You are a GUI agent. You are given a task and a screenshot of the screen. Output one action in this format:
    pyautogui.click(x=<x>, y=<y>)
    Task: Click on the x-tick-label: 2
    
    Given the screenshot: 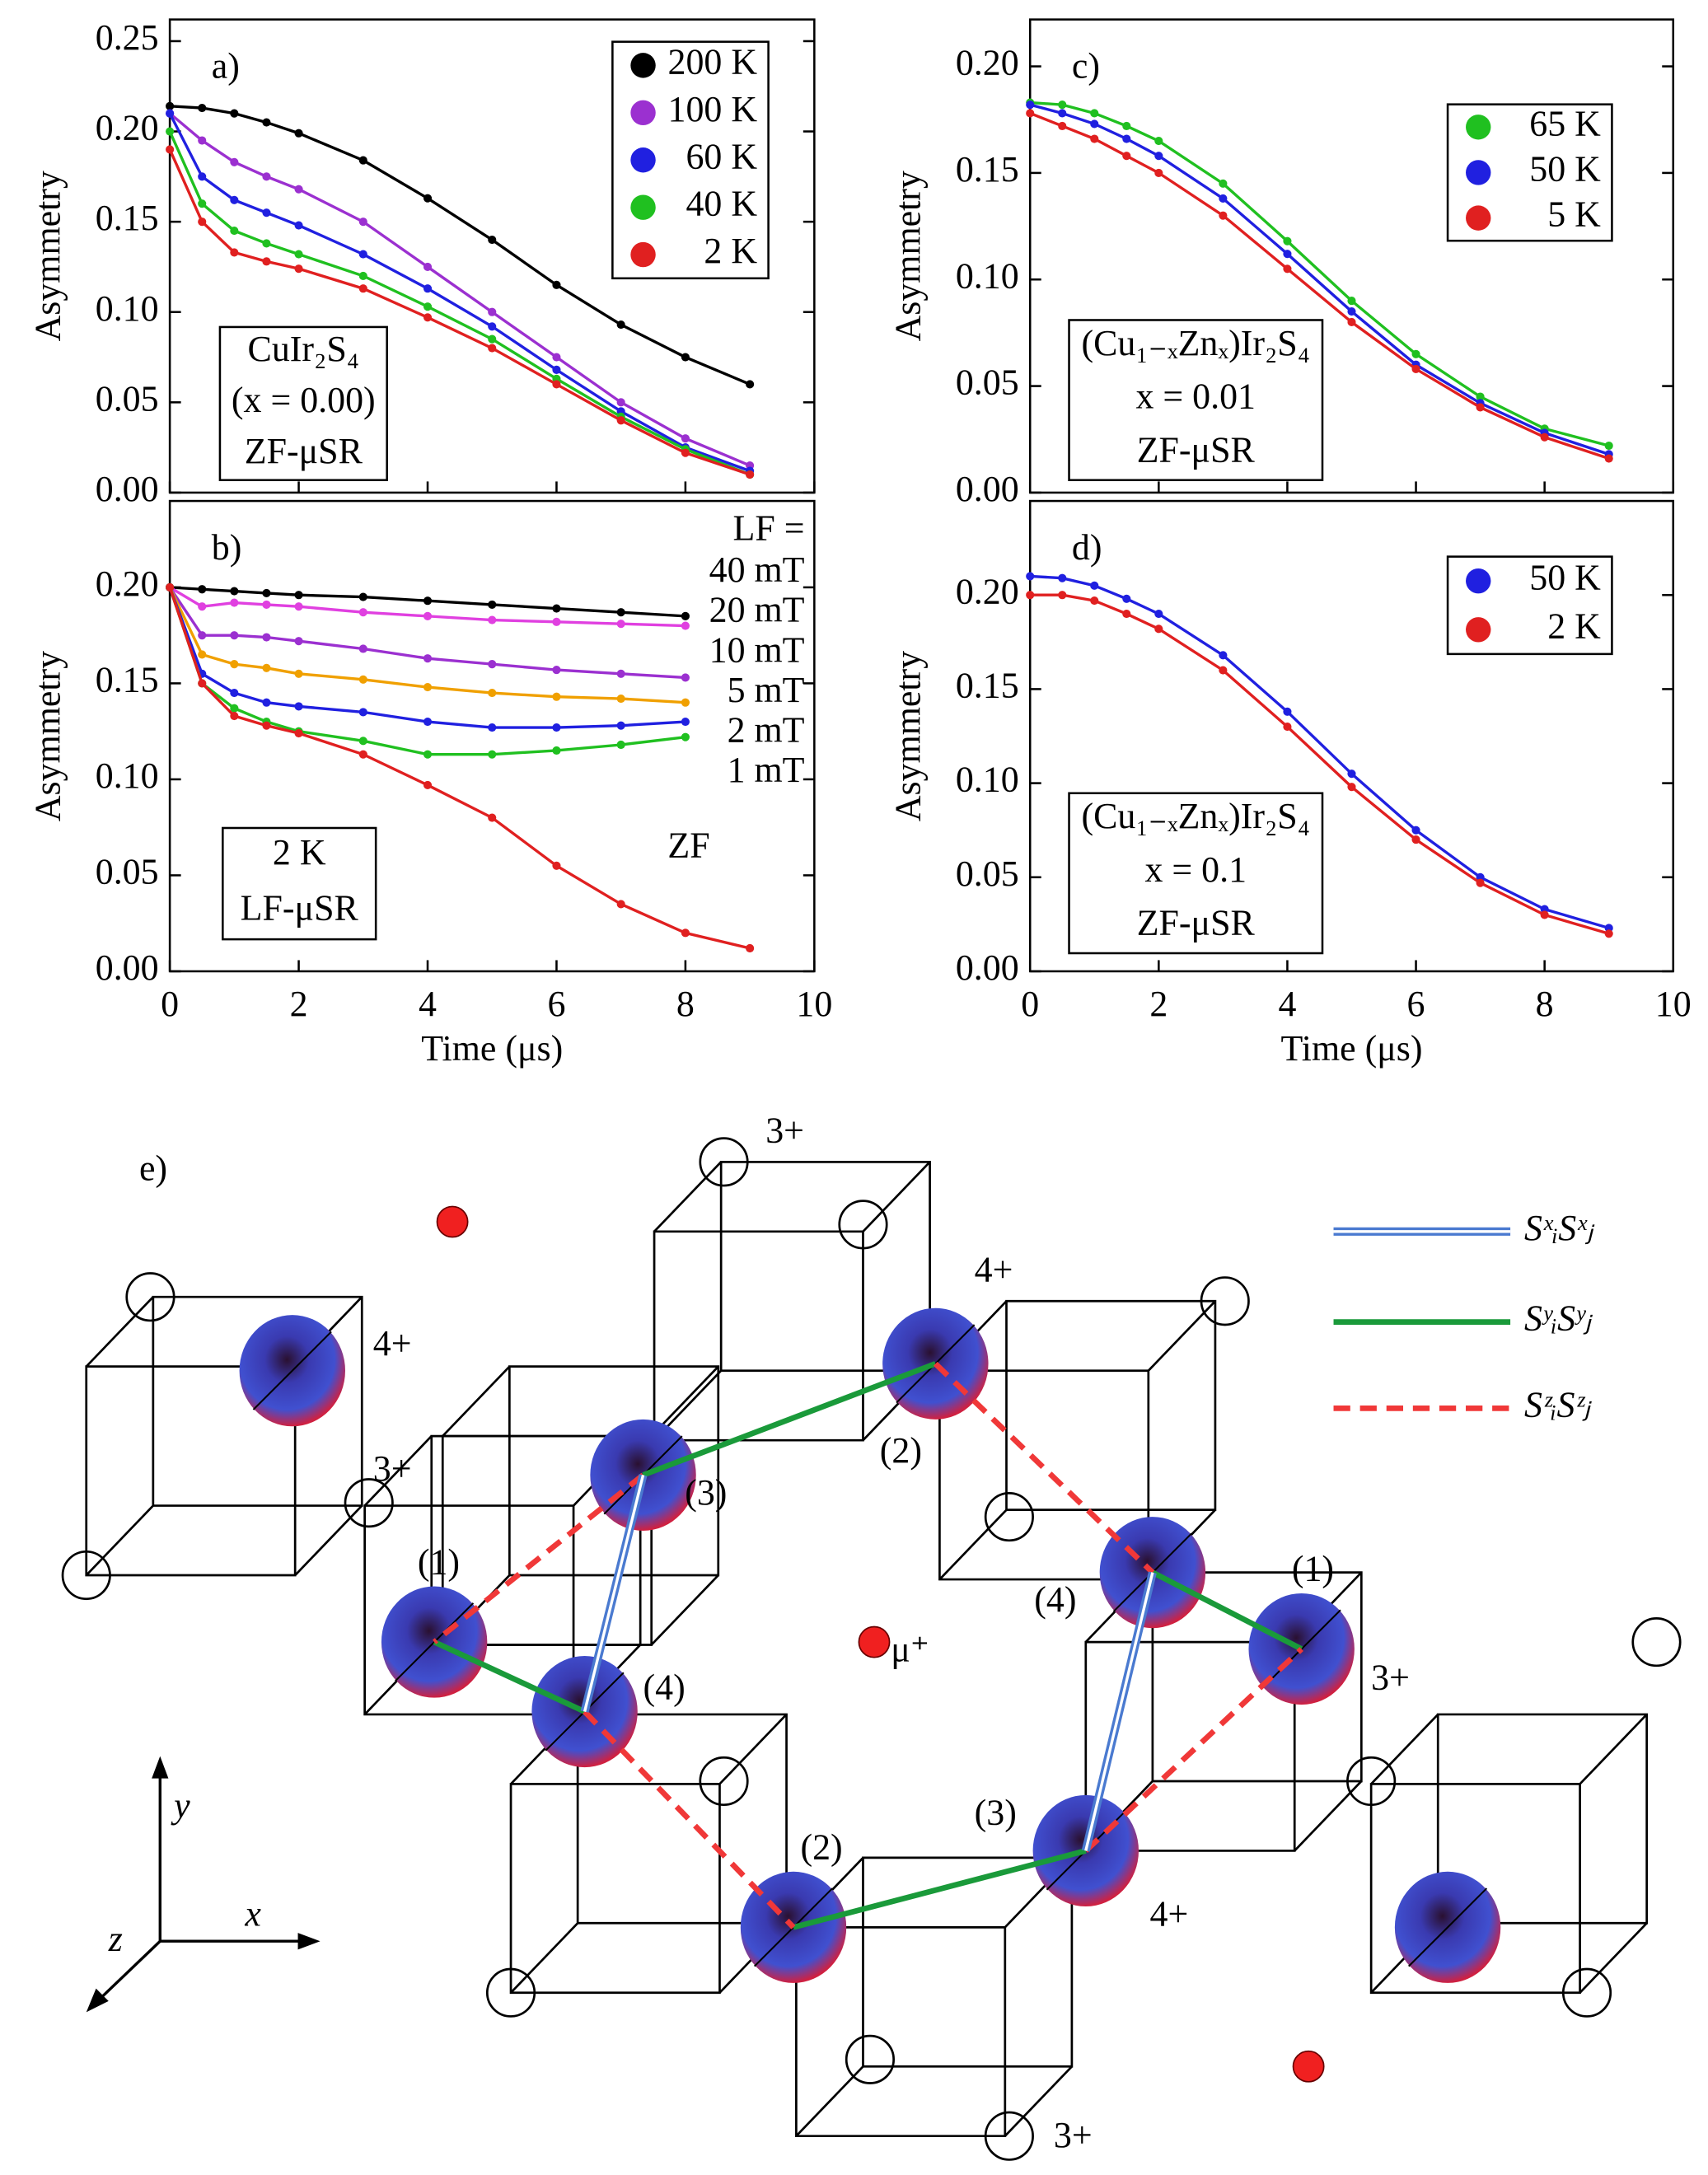 What is the action you would take?
    pyautogui.click(x=1158, y=1004)
    